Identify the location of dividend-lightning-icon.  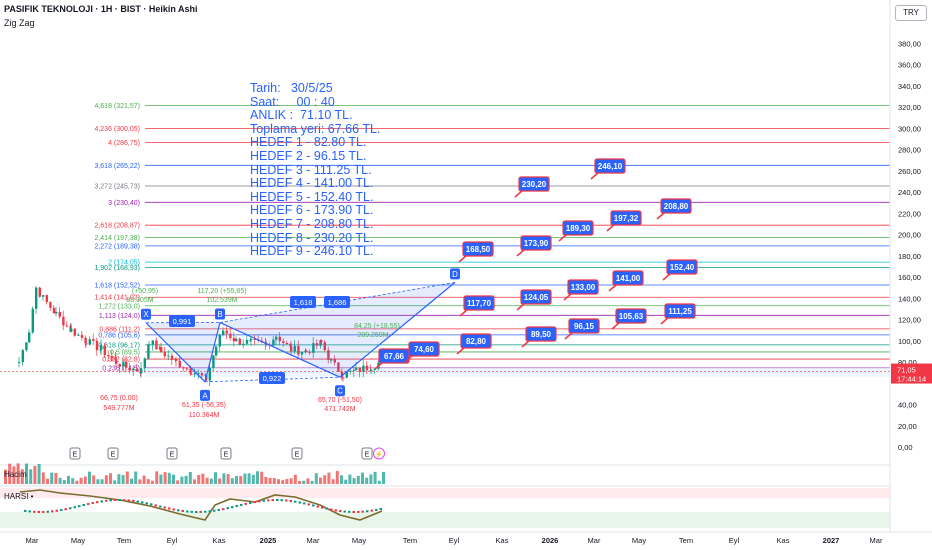
(379, 453).